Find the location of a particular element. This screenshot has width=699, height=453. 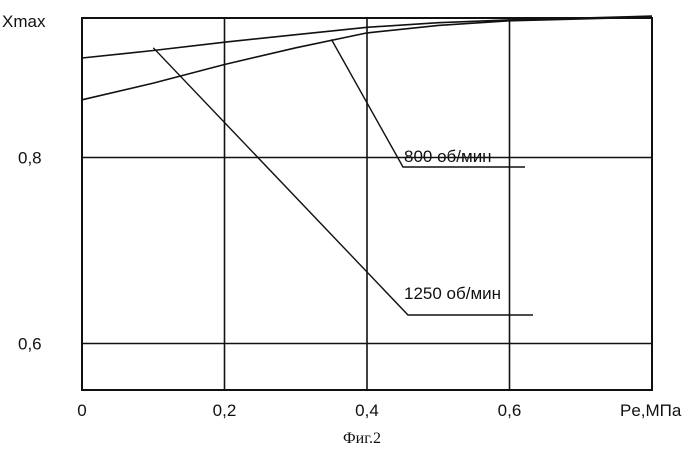

series-annotation: 1250 об/мин is located at coordinates (452, 293).